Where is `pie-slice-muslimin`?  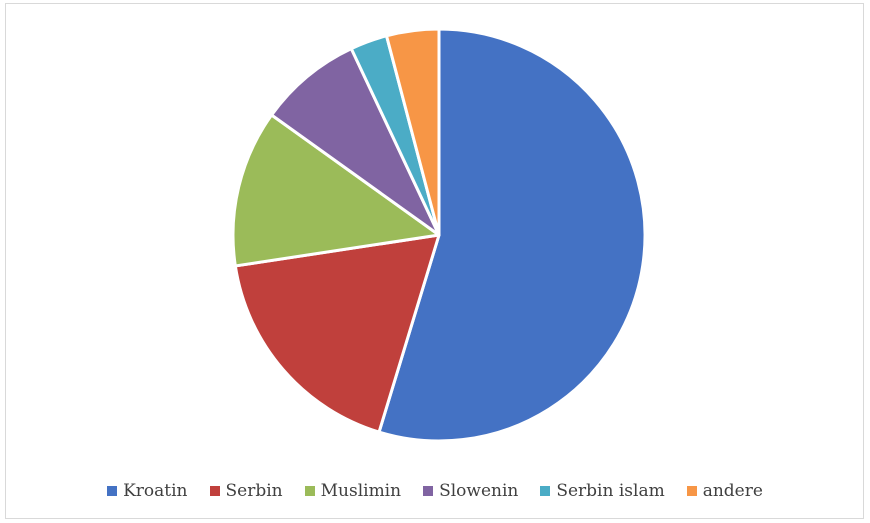
pie-slice-muslimin is located at coordinates (336, 190).